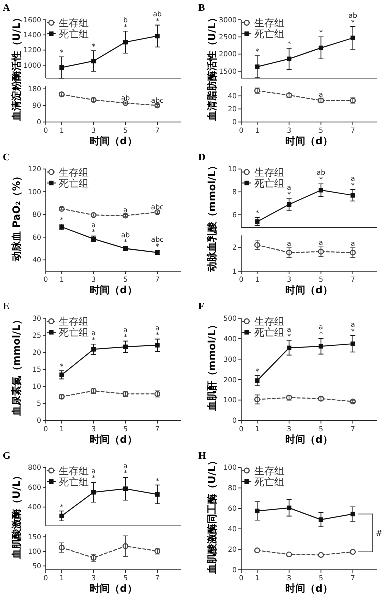 The height and width of the screenshot is (597, 391). What do you see at coordinates (202, 8) in the screenshot?
I see `chart-title: B` at bounding box center [202, 8].